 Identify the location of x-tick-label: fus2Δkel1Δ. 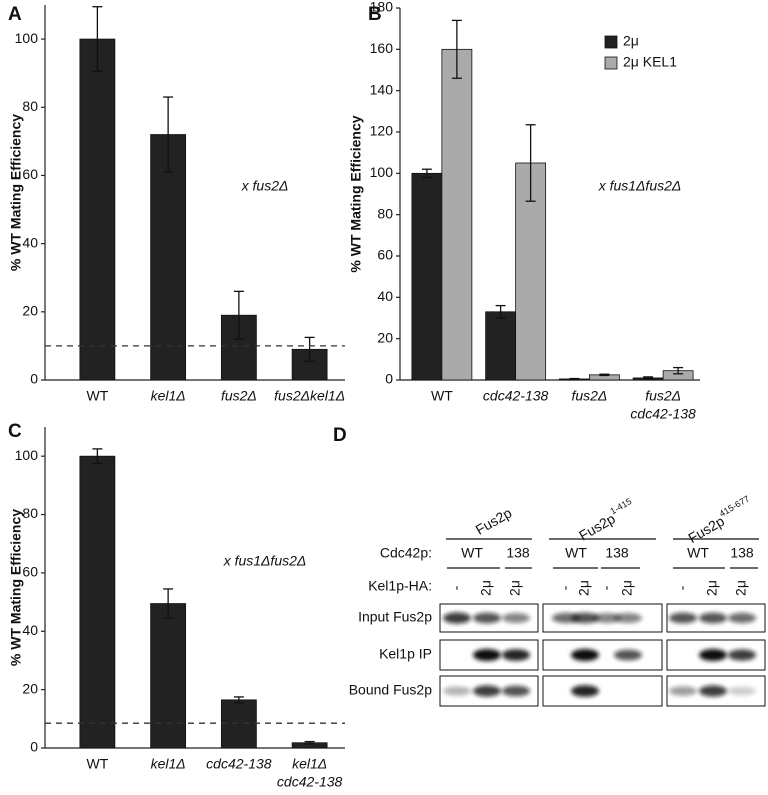
(309, 396).